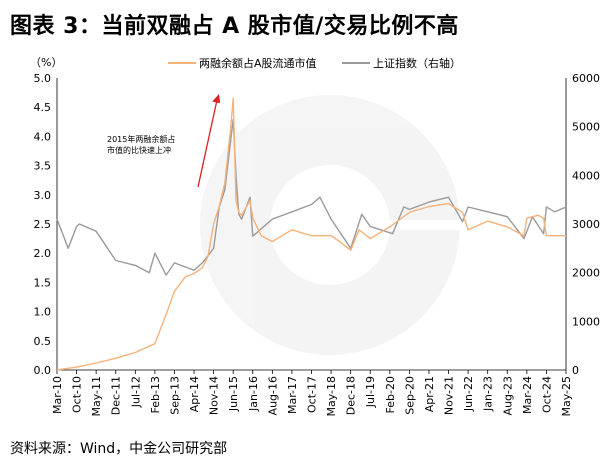 The image size is (616, 465). I want to click on annotation-line-1: 2015年两融余额占, so click(141, 139).